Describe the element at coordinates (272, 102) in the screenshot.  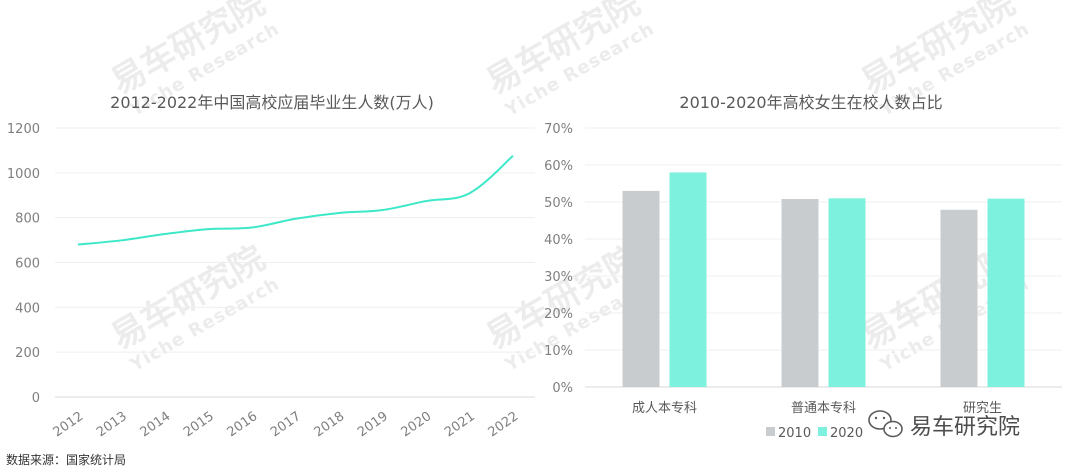
I see `line-chart-title: 2012-2022年中国高校应届毕业生人数(万人)` at that location.